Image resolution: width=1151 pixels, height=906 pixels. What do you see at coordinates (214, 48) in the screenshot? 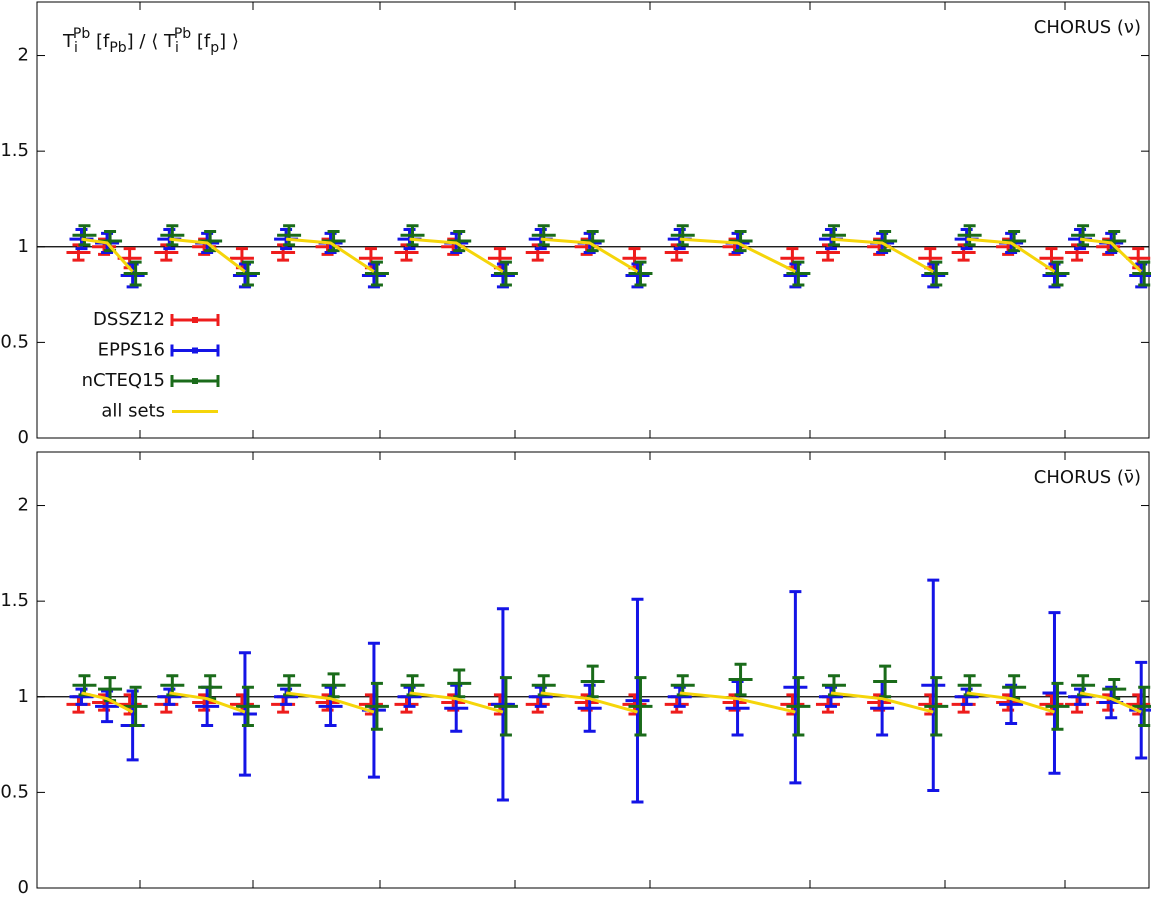
I see `y-axis-label-part: p` at bounding box center [214, 48].